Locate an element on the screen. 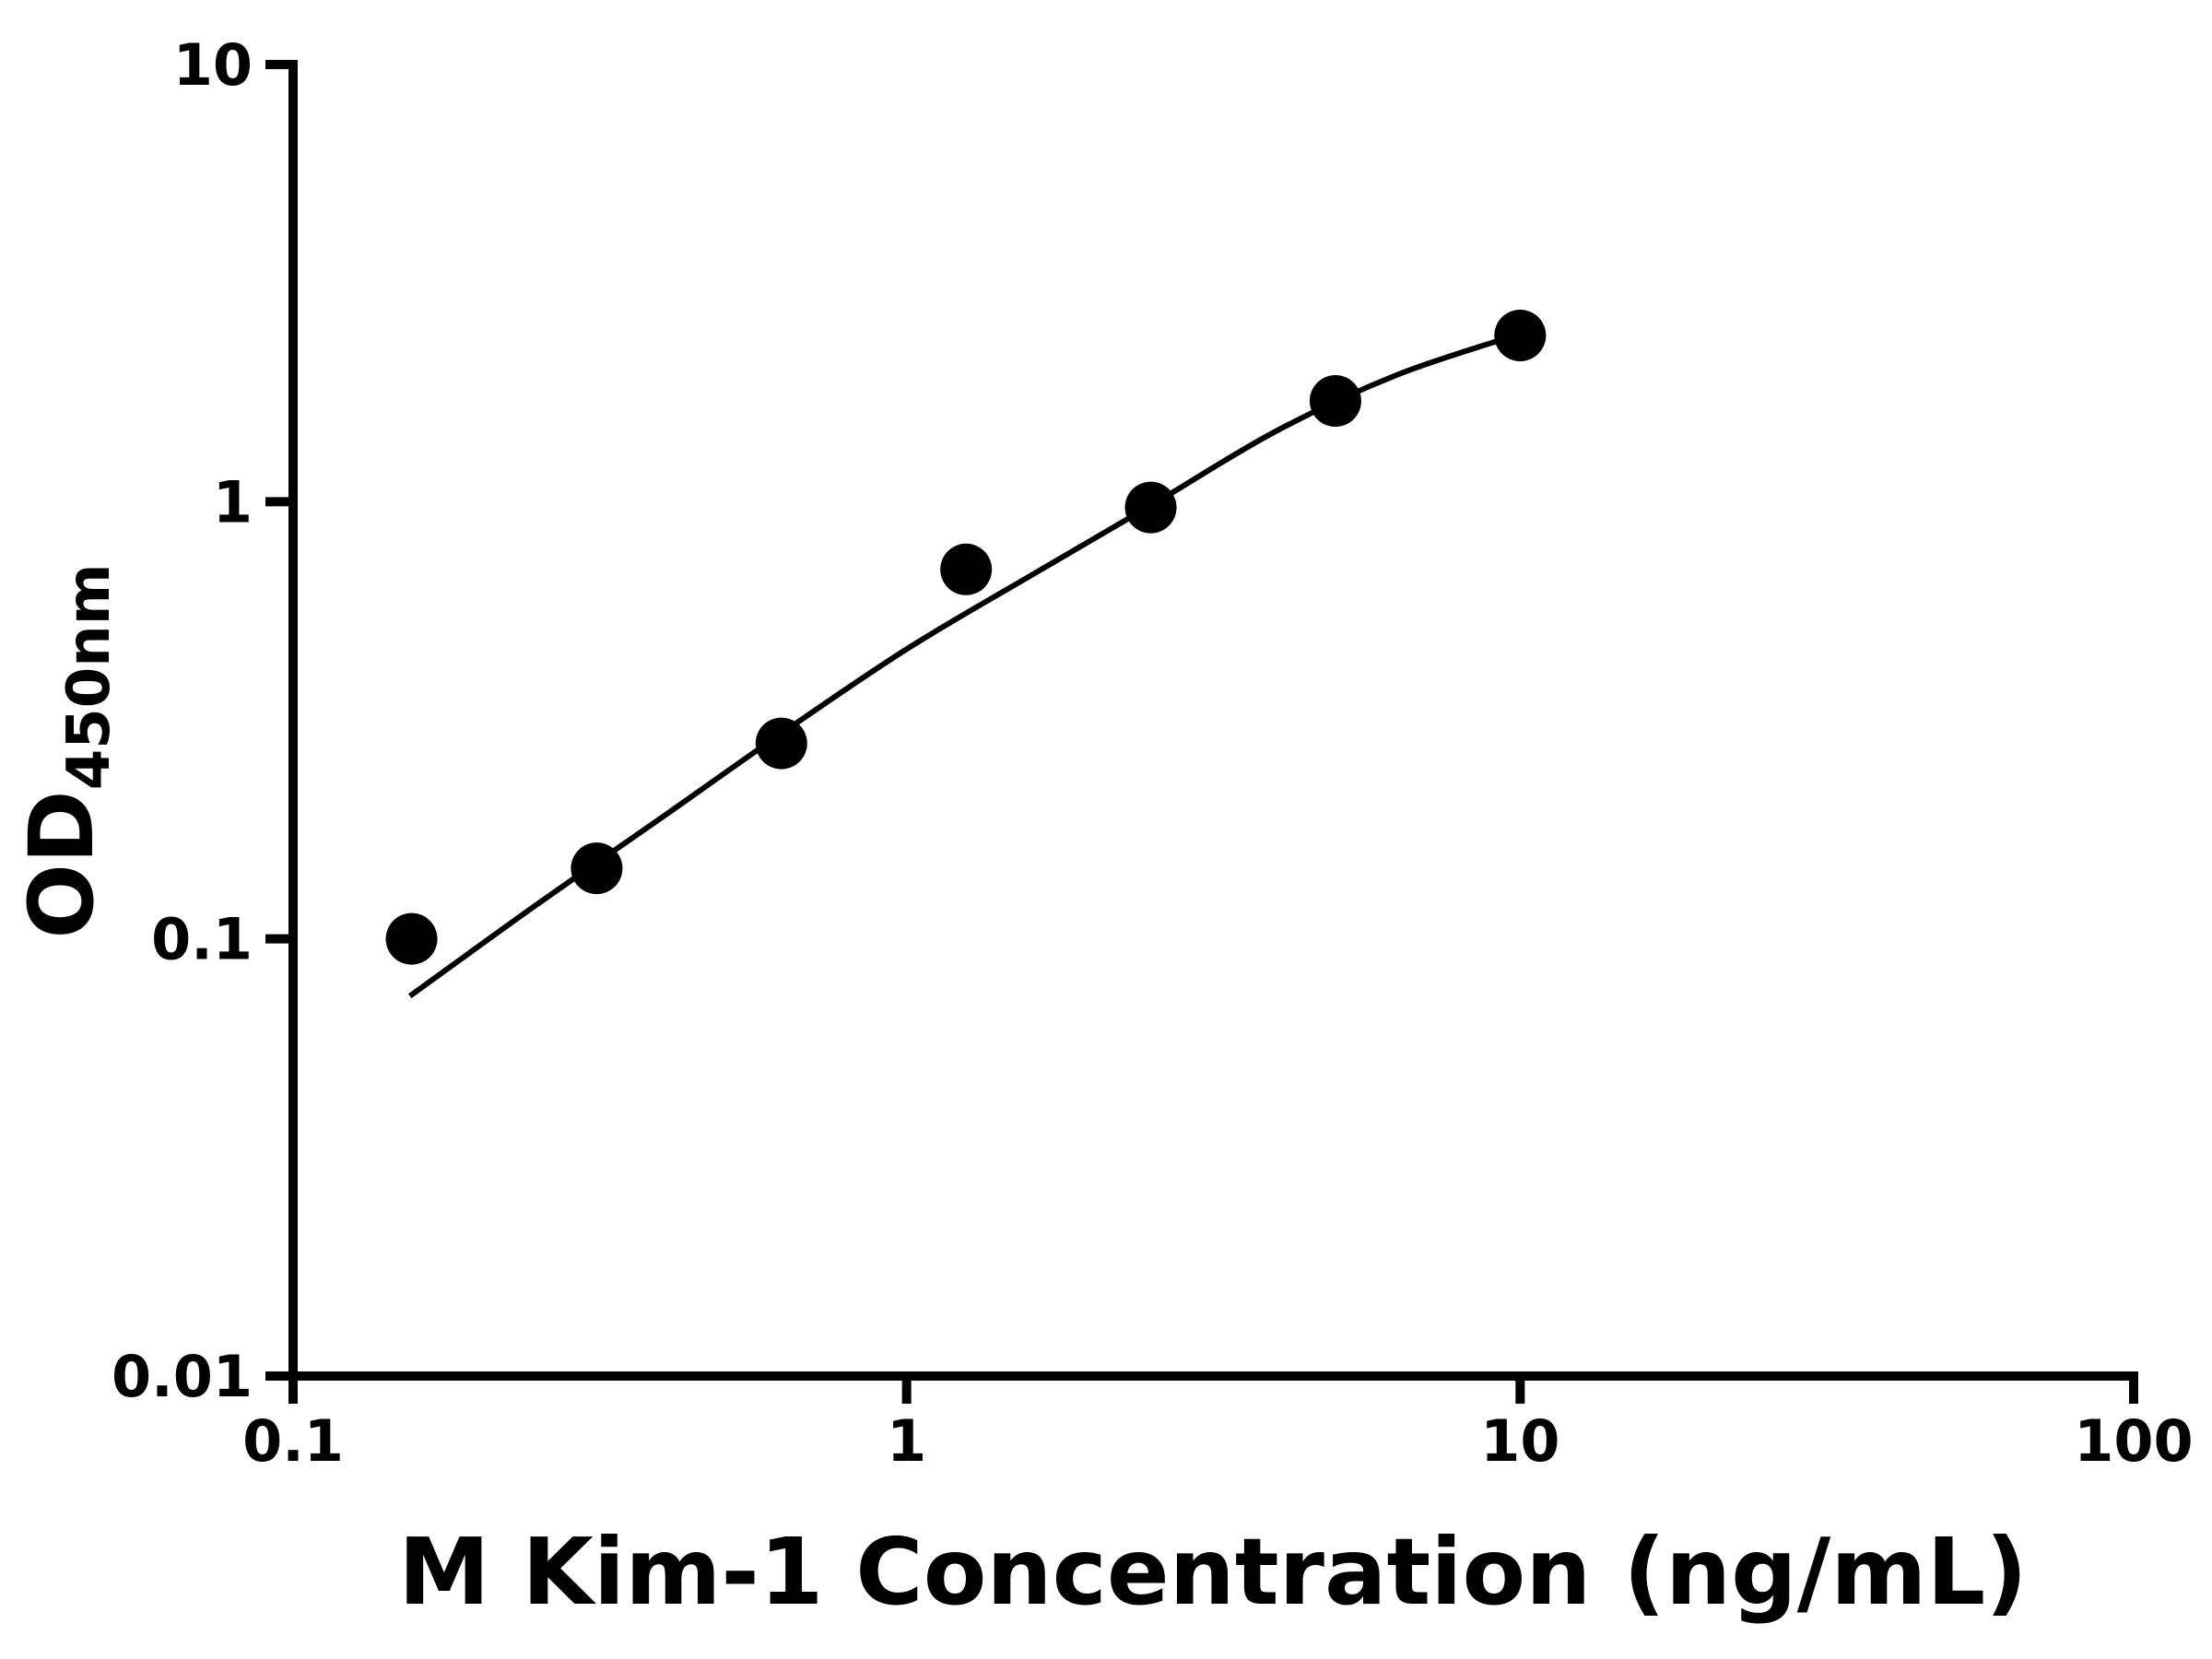  y-axis-title: OD450nm is located at coordinates (67, 750).